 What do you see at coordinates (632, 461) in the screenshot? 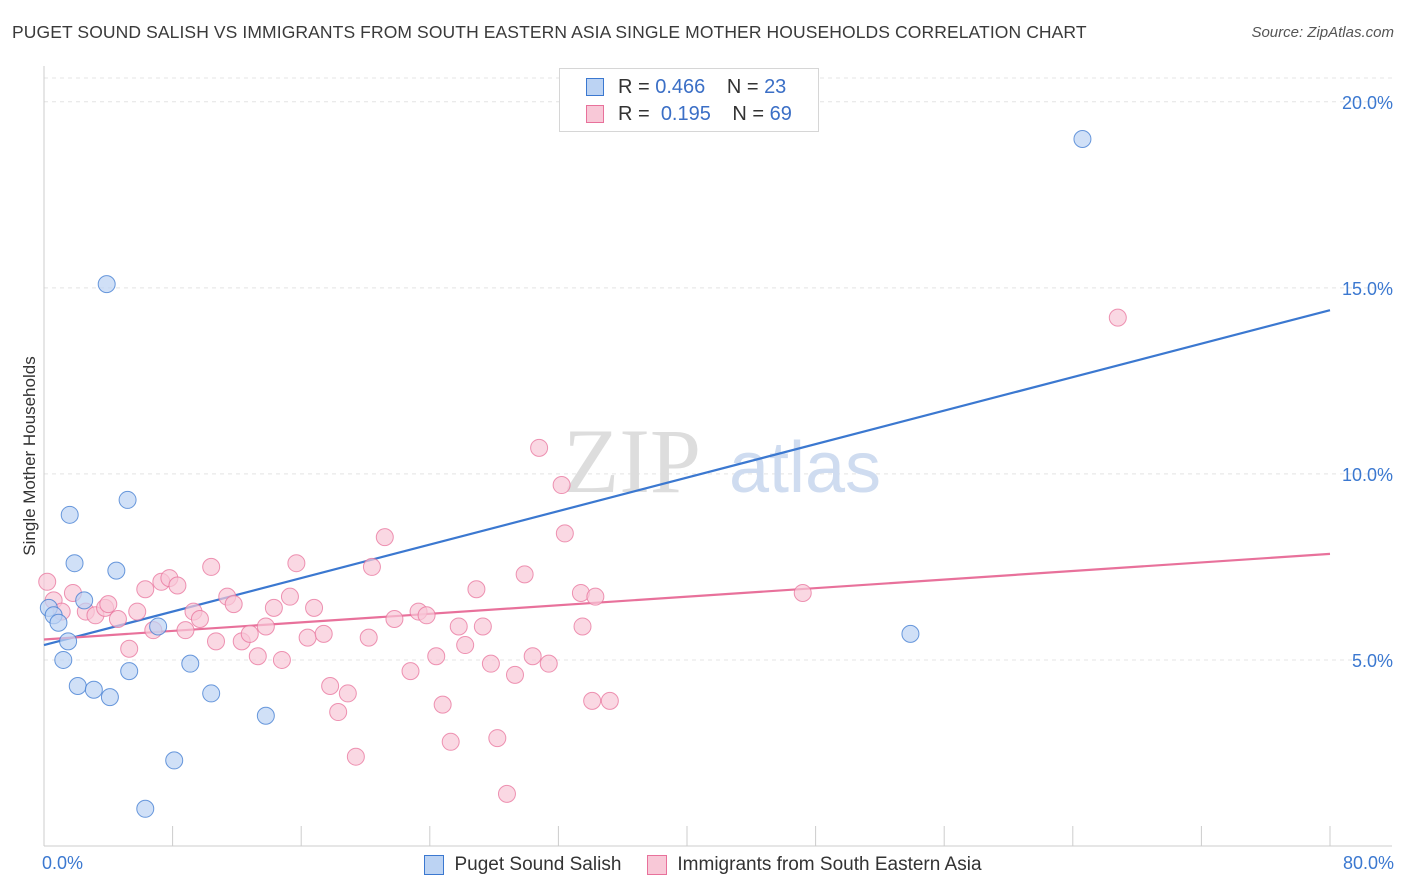
I see `watermark-zip: ZIP` at bounding box center [632, 461].